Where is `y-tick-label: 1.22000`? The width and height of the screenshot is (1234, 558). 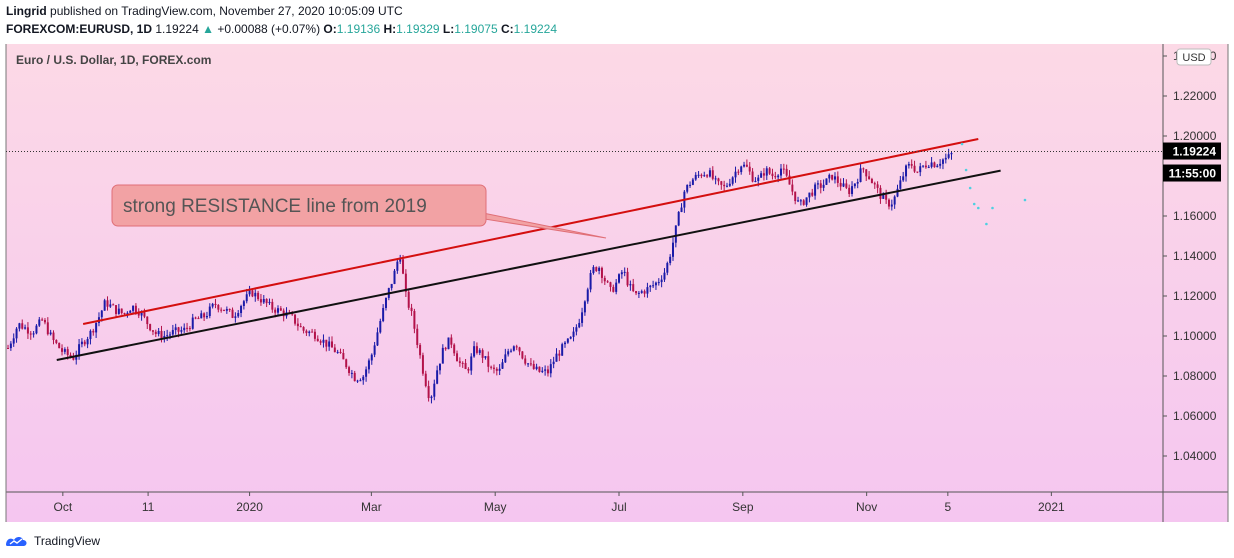 y-tick-label: 1.22000 is located at coordinates (1195, 96).